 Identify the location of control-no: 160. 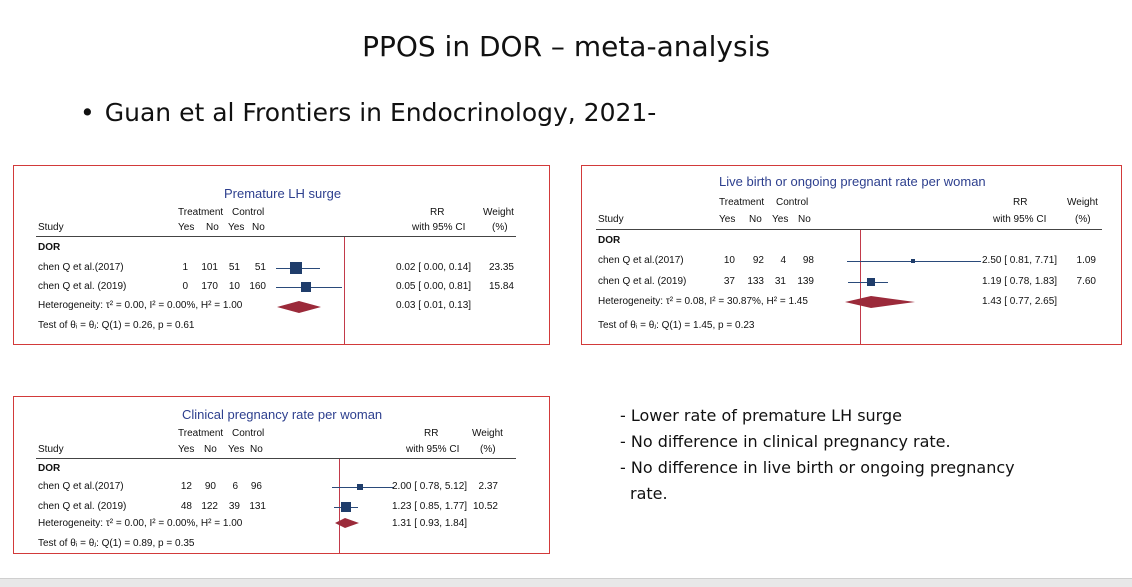
(257, 286).